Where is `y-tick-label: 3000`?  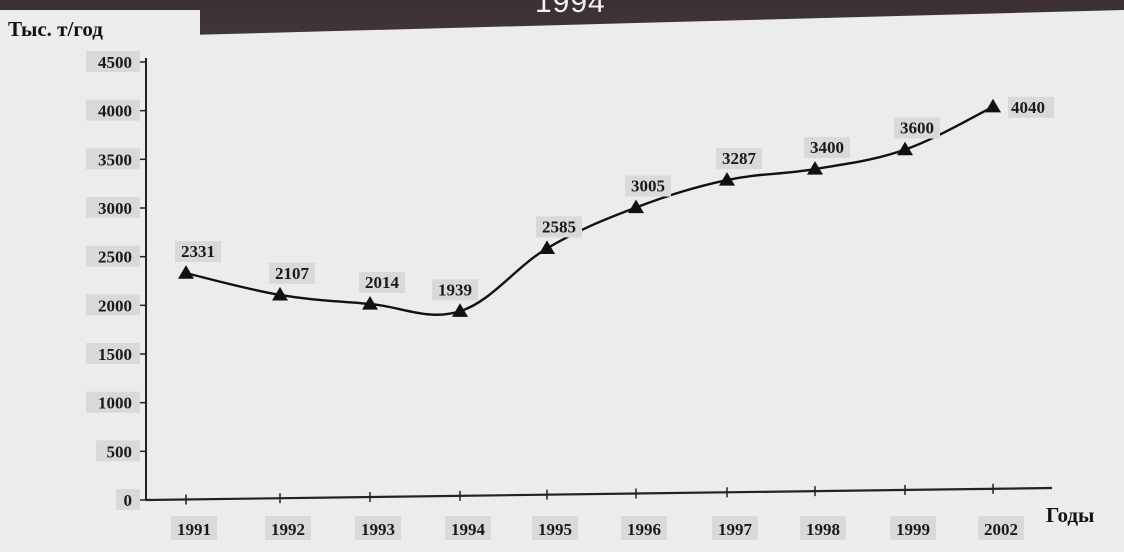 y-tick-label: 3000 is located at coordinates (115, 208).